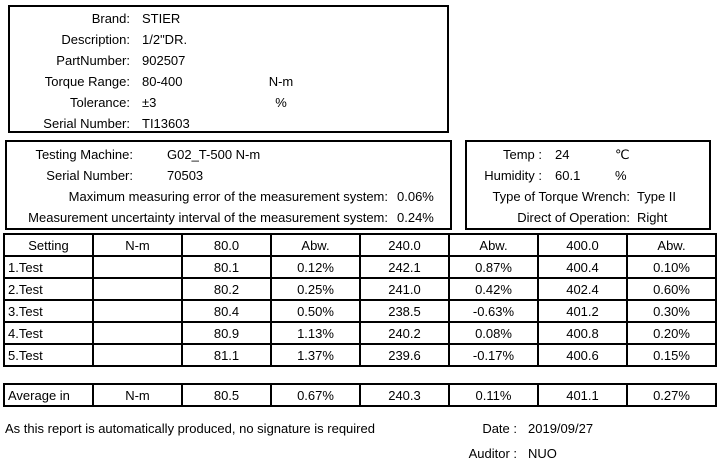  I want to click on brand-label: Brand:, so click(110, 18).